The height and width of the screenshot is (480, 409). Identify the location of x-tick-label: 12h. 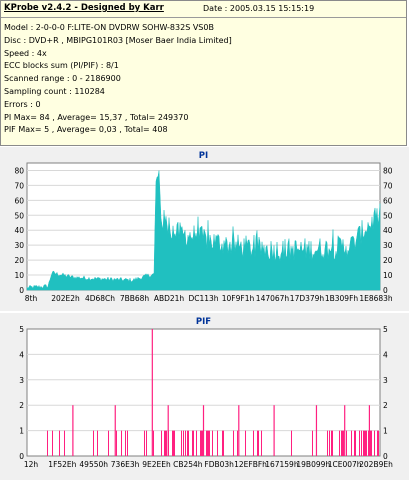
(31, 464).